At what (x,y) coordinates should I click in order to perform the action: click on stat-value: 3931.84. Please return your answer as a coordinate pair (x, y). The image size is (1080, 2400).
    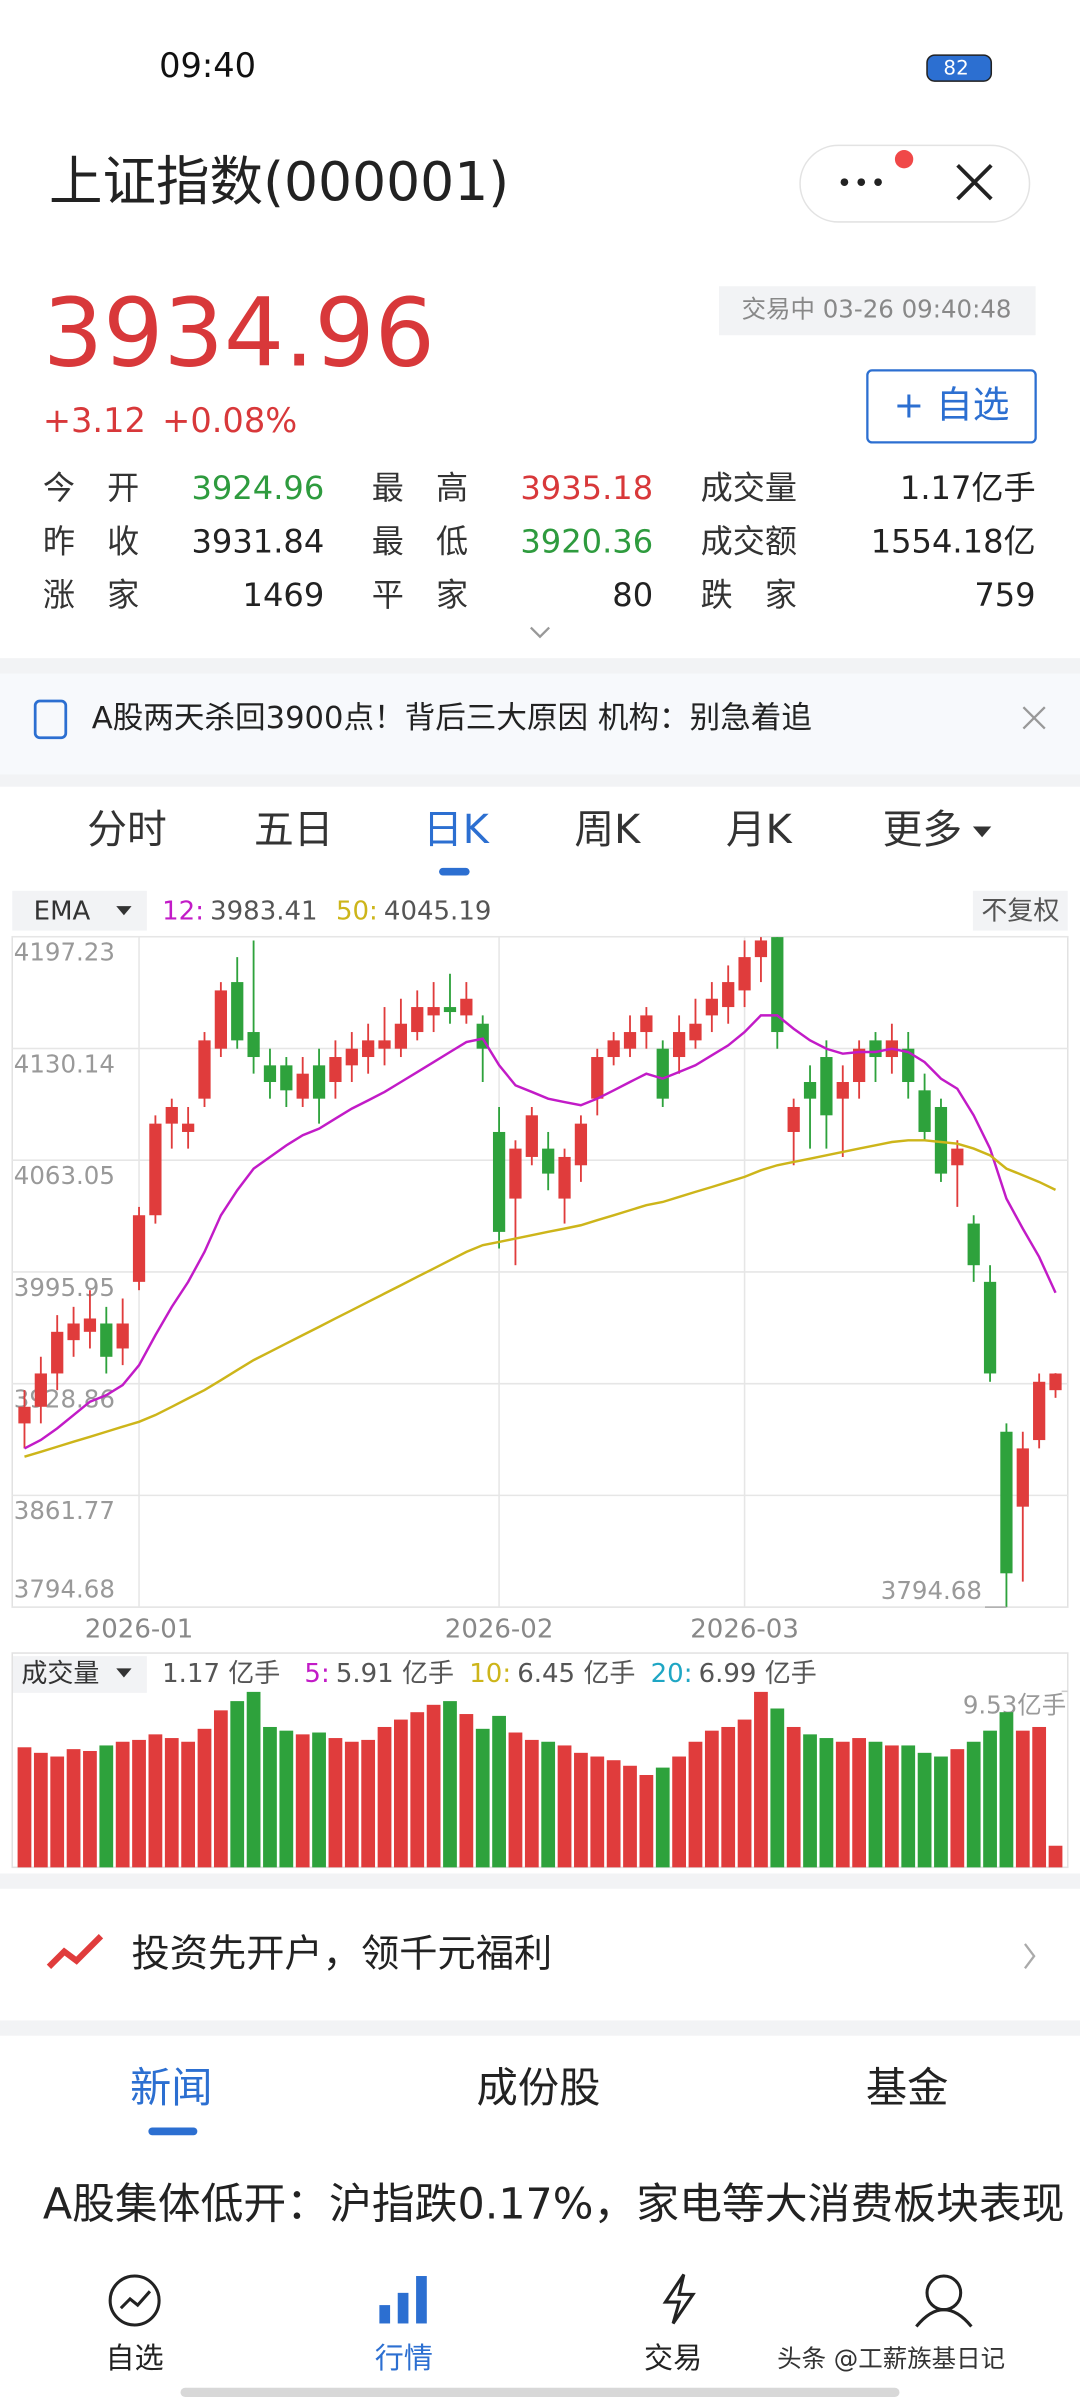
    Looking at the image, I should click on (257, 541).